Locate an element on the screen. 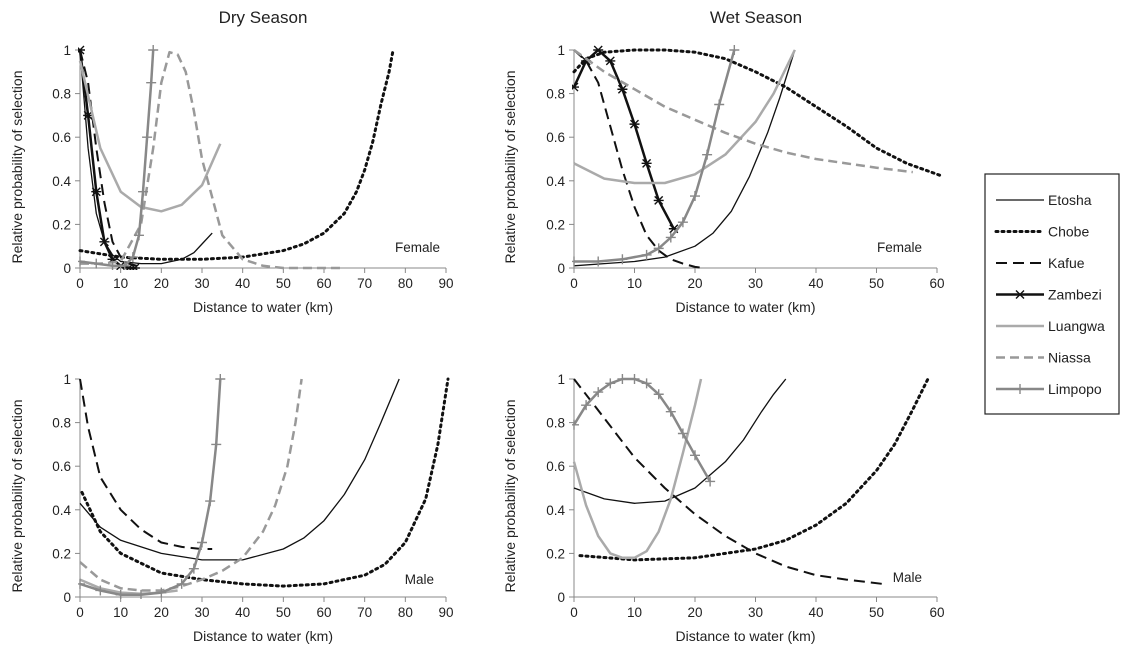 The image size is (1123, 665). x-tick-label: 0 is located at coordinates (80, 283).